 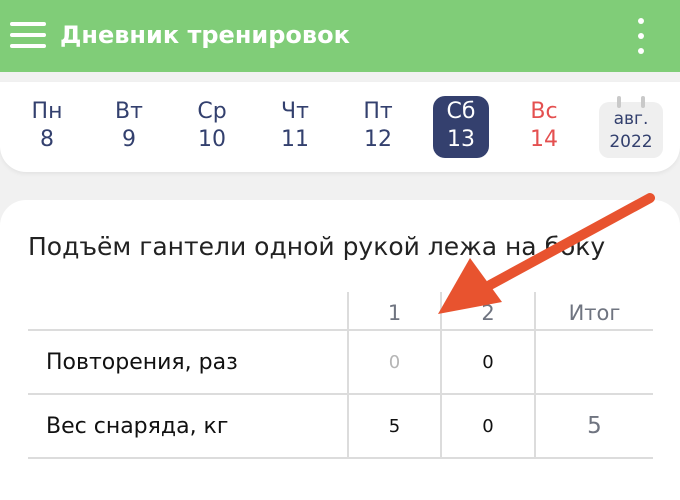 I want to click on col-total: Итог, so click(x=593, y=311).